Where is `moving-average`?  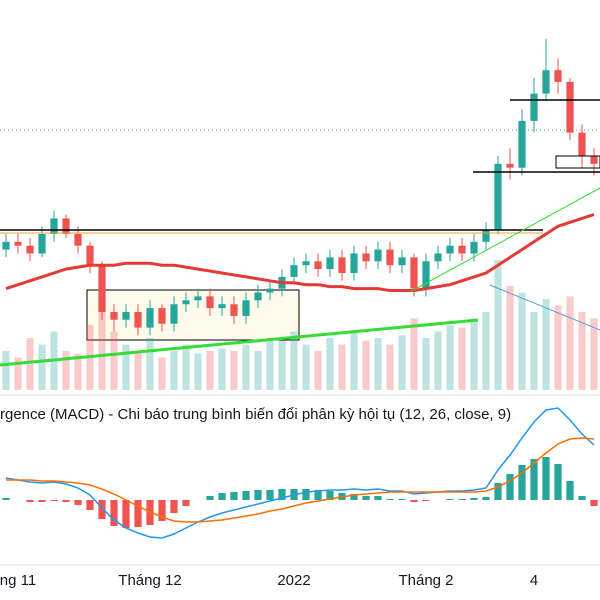 moving-average is located at coordinates (300, 253).